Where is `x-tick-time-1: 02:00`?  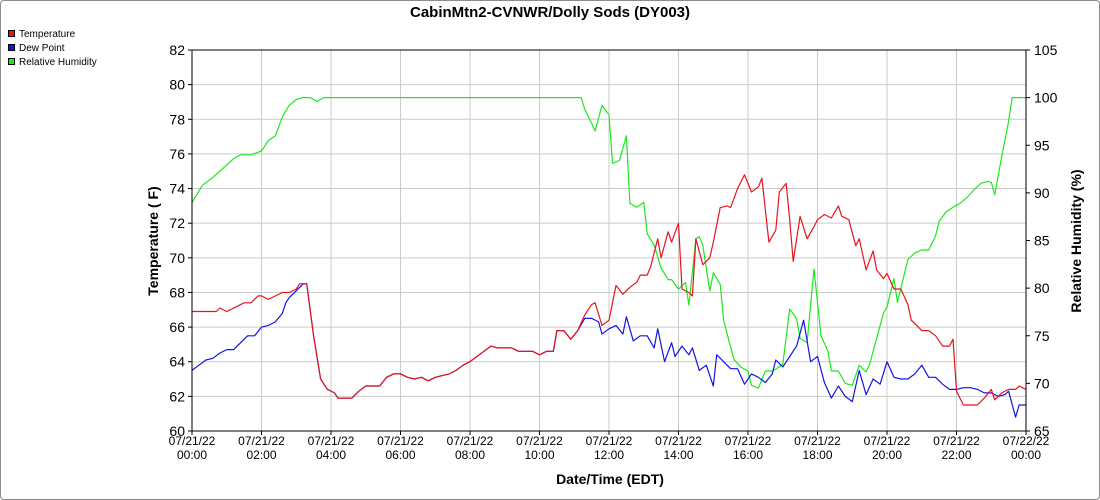
x-tick-time-1: 02:00 is located at coordinates (261, 455).